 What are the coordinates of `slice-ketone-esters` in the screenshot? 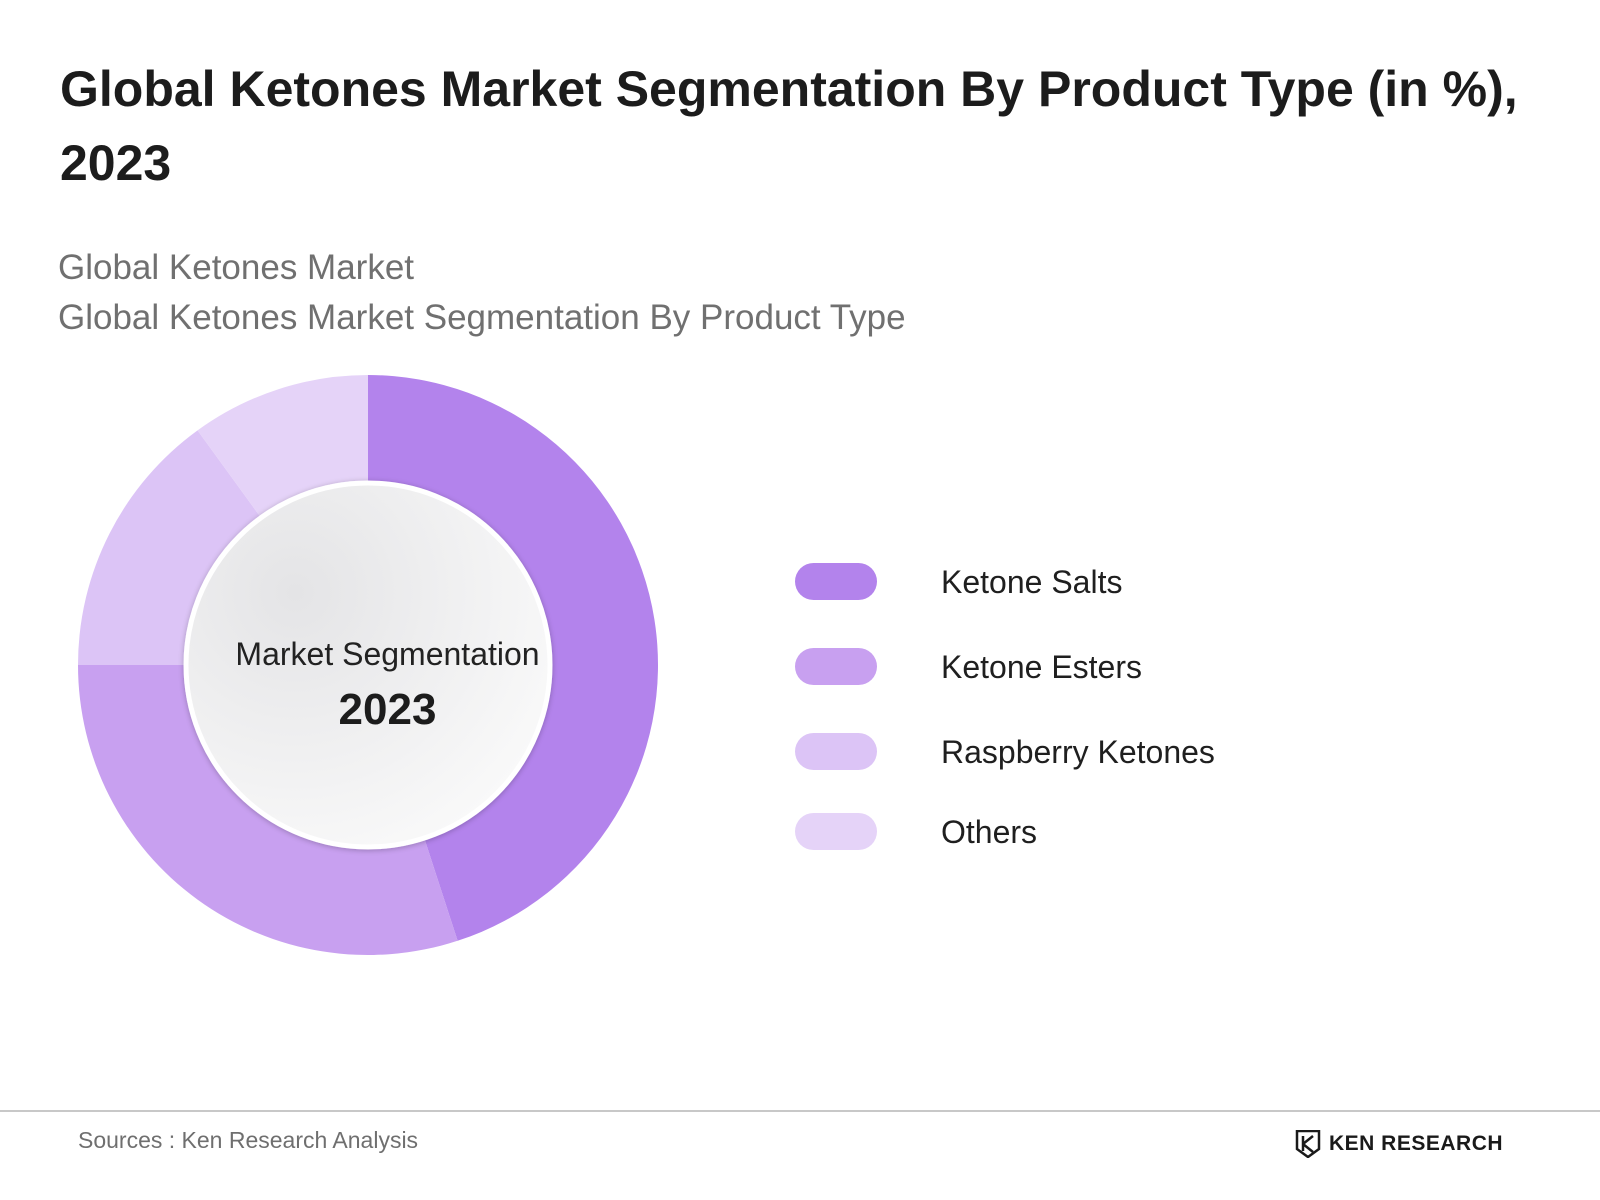 It's located at (268, 810).